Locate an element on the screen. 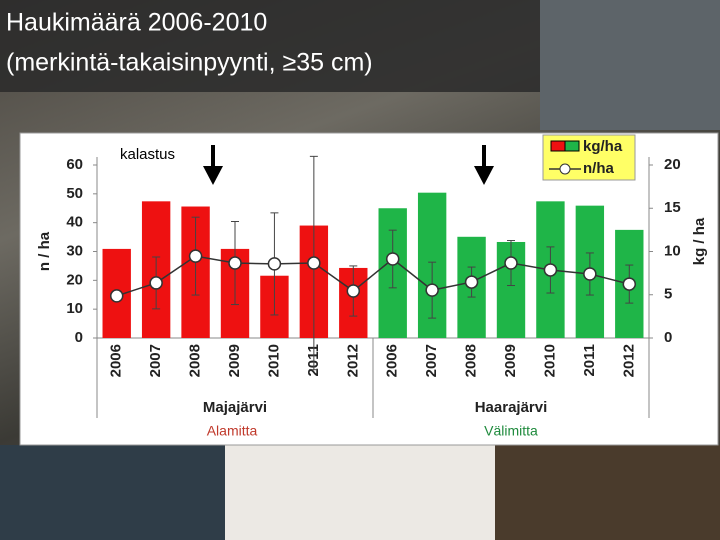  y2-tick-label: 20 is located at coordinates (672, 164).